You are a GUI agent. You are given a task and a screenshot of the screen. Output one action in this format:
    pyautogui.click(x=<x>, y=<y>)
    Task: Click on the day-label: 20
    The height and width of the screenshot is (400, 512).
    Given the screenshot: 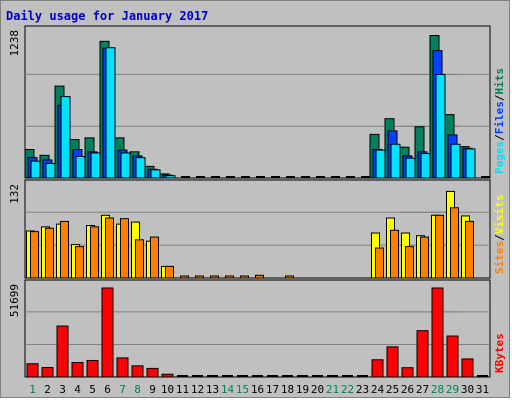 What is the action you would take?
    pyautogui.click(x=317, y=389)
    